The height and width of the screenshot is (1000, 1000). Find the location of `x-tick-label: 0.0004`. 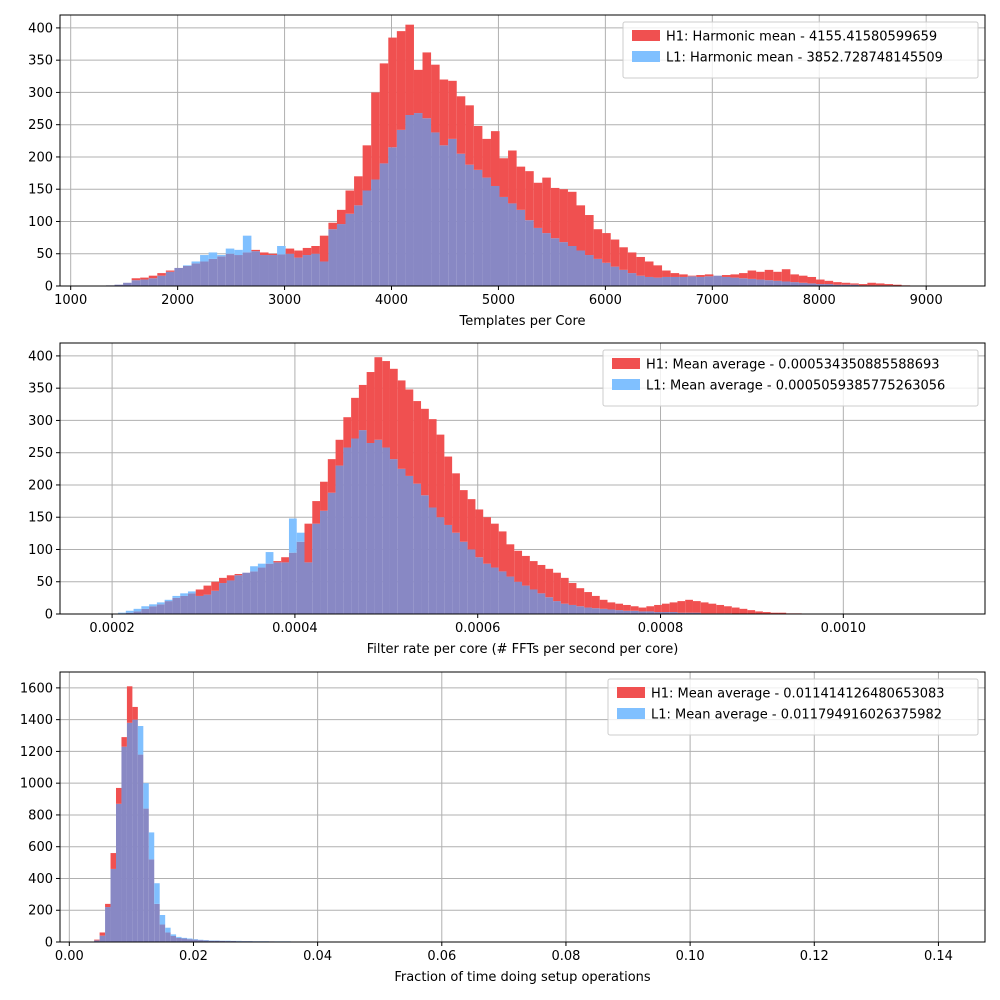

x-tick-label: 0.0004 is located at coordinates (295, 628).